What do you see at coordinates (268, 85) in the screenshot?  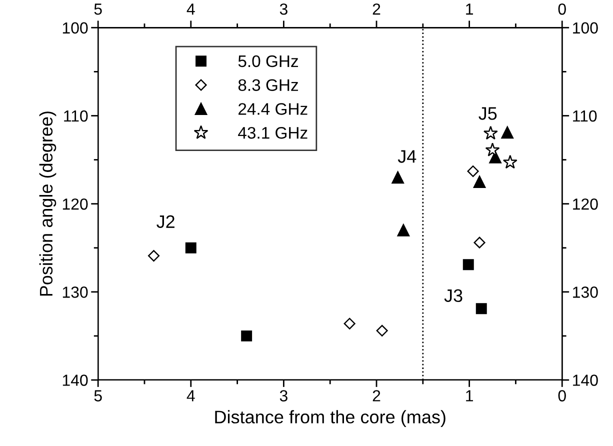 I see `legend-label: 8.3 GHz` at bounding box center [268, 85].